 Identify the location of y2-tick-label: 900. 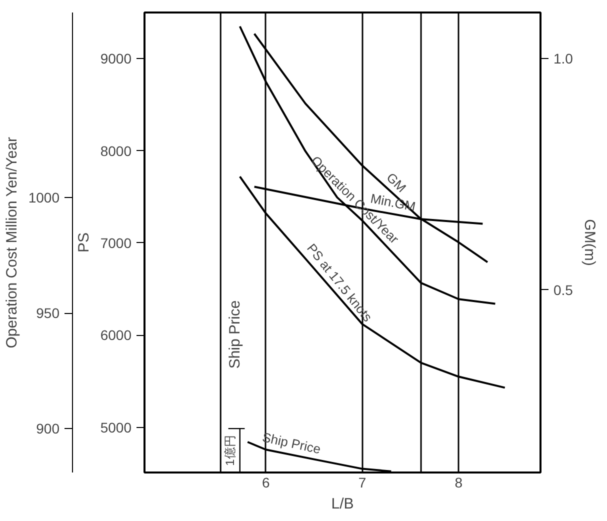
(48, 428).